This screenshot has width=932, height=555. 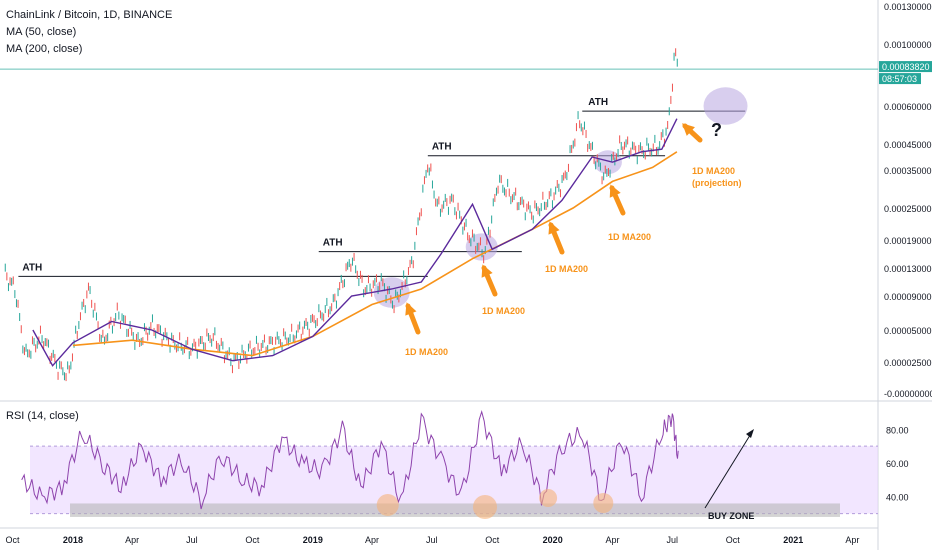 I want to click on buy-zone-rect, so click(x=455, y=510).